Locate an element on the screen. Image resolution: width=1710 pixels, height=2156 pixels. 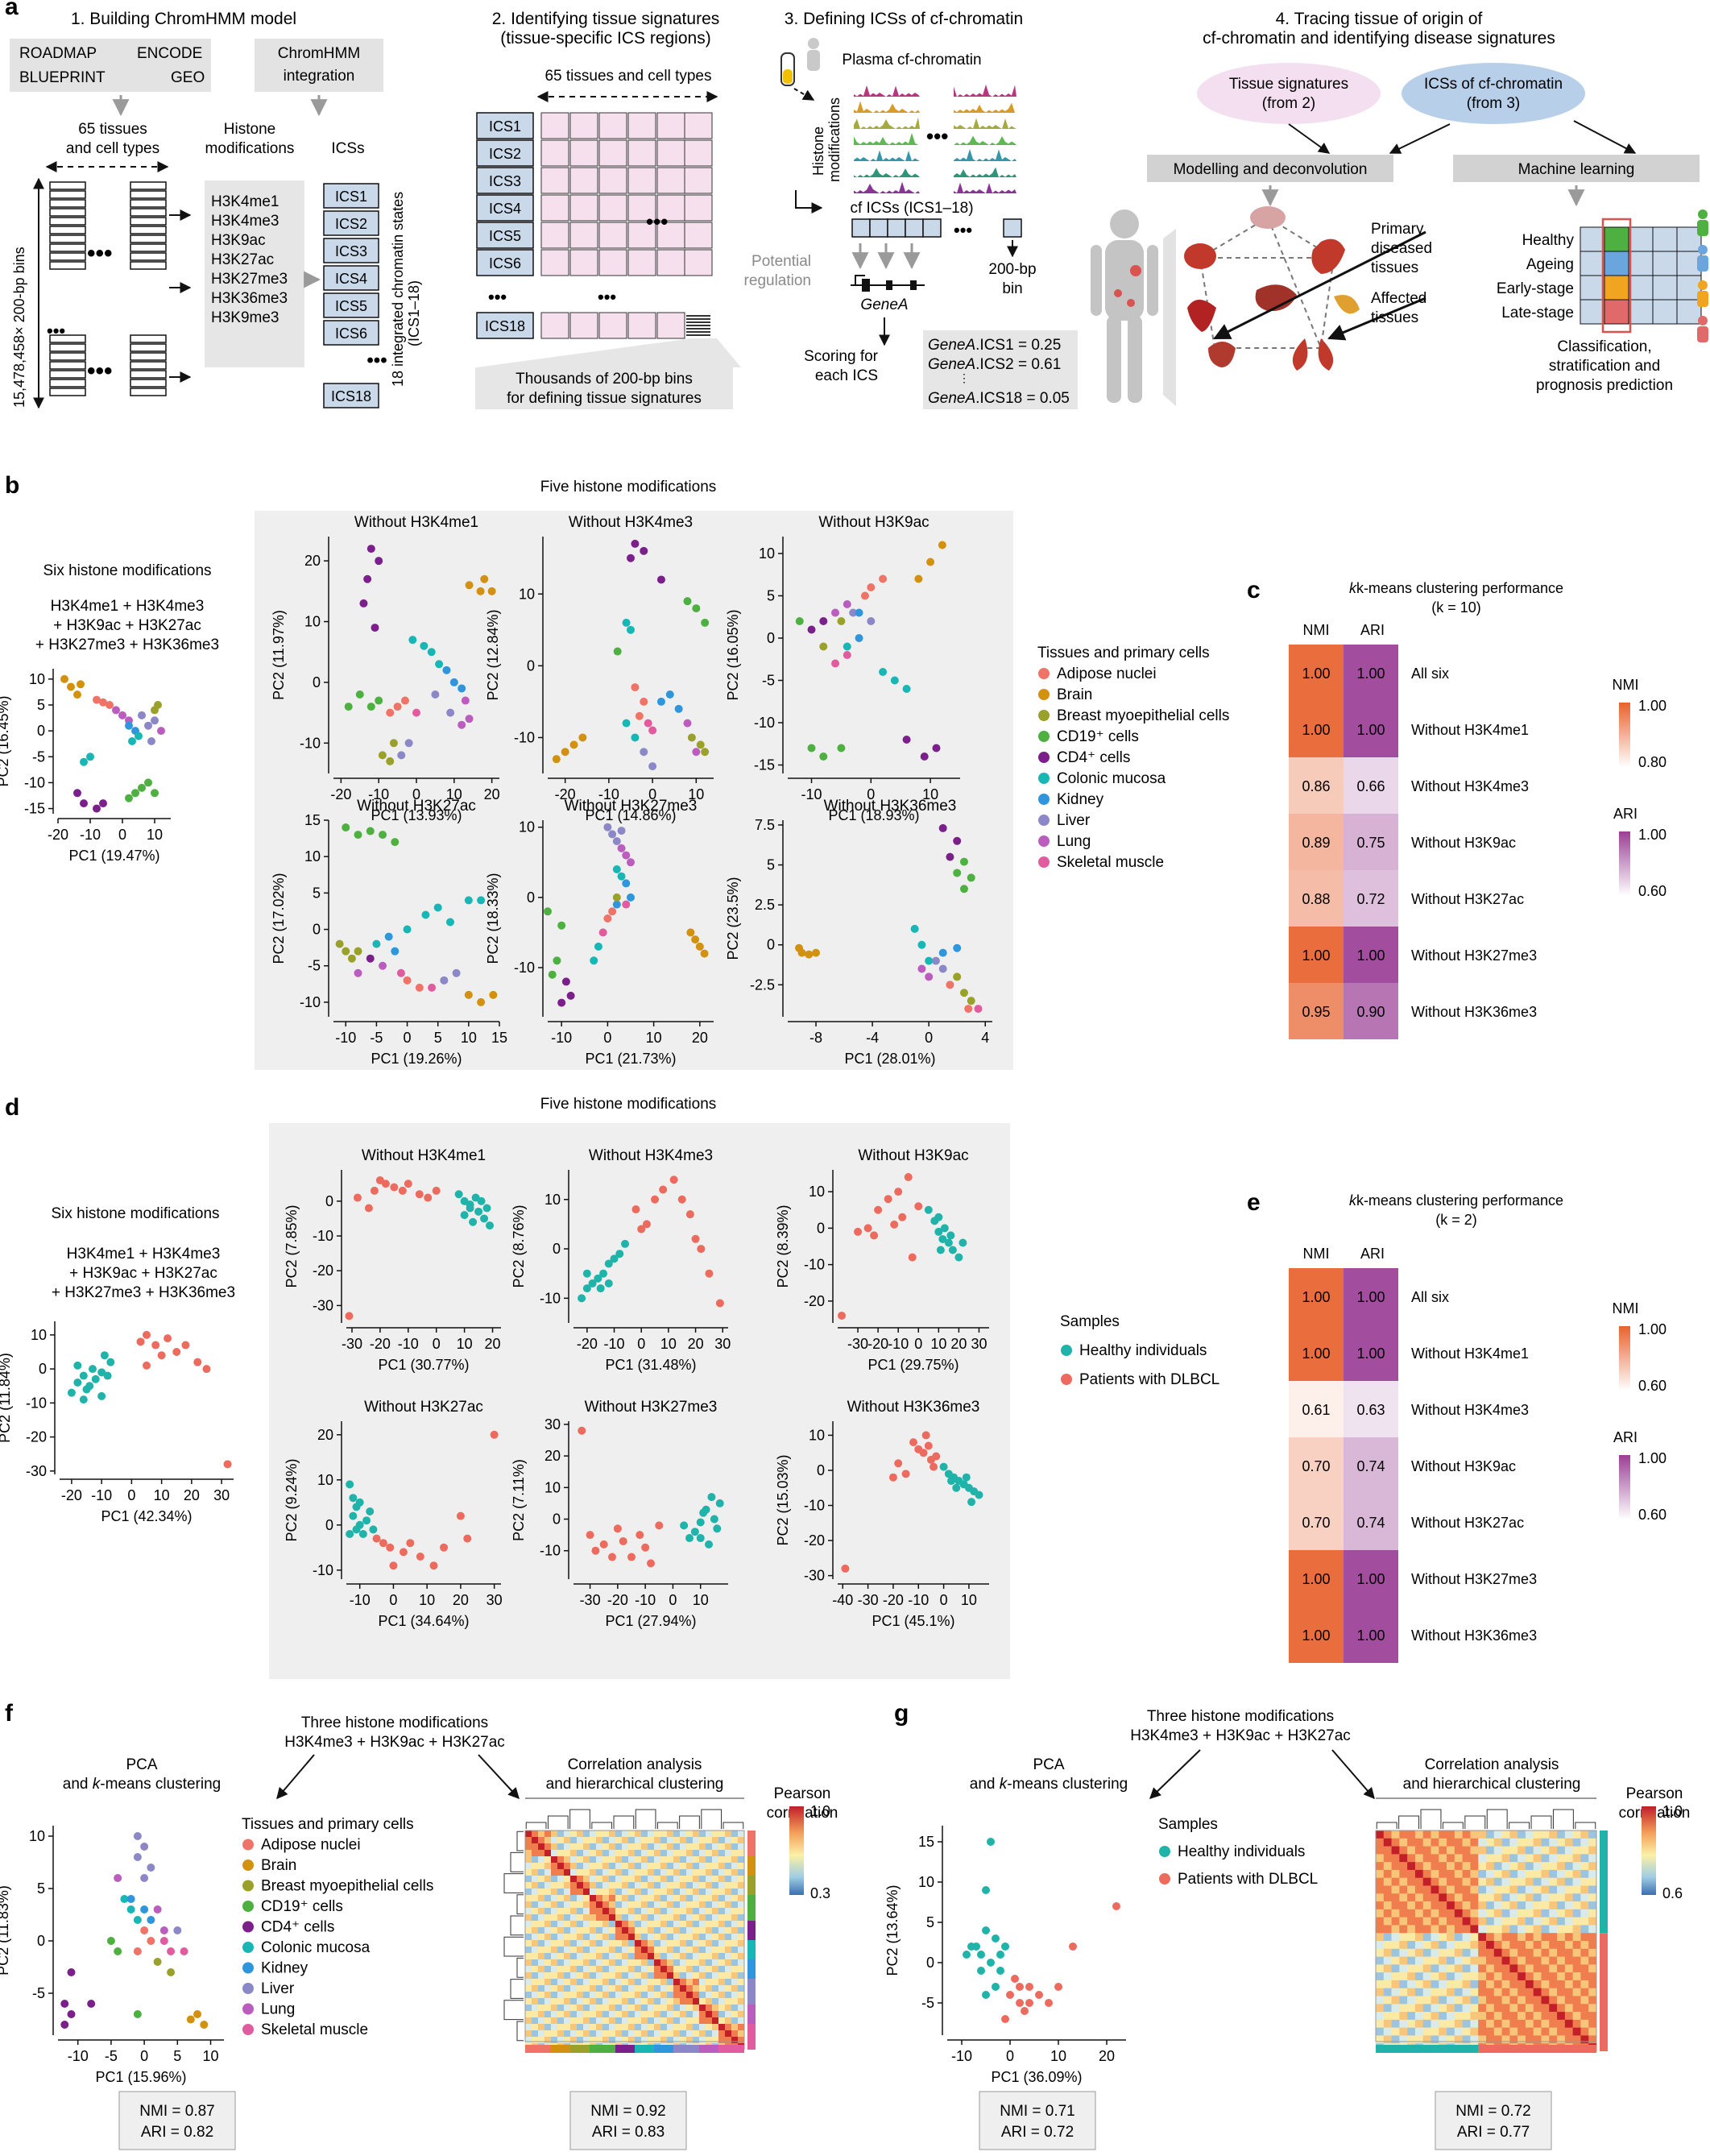
ari-cell is located at coordinates (1371, 1296).